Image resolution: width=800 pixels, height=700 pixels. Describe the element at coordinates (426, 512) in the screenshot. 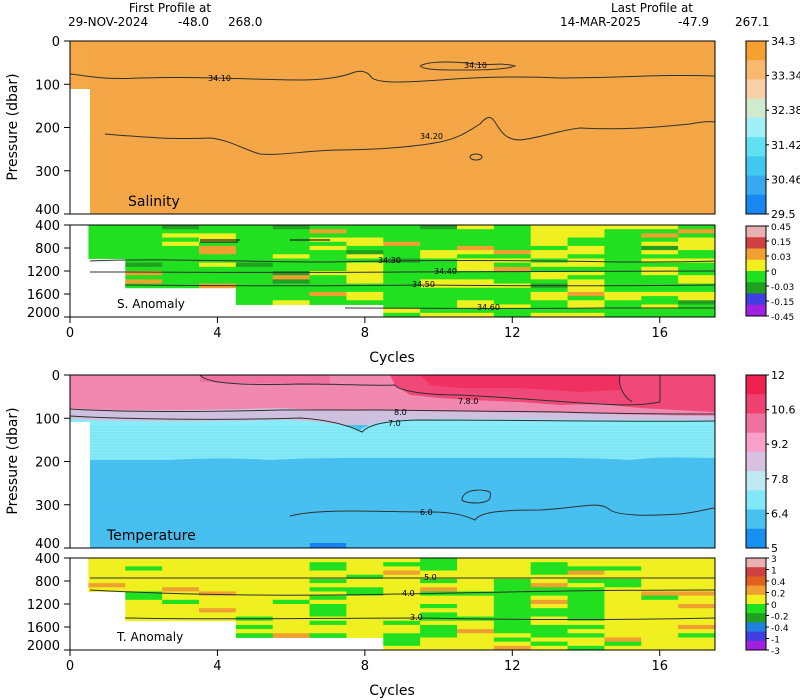

I see `temp-contour-label-4: 6.0` at that location.